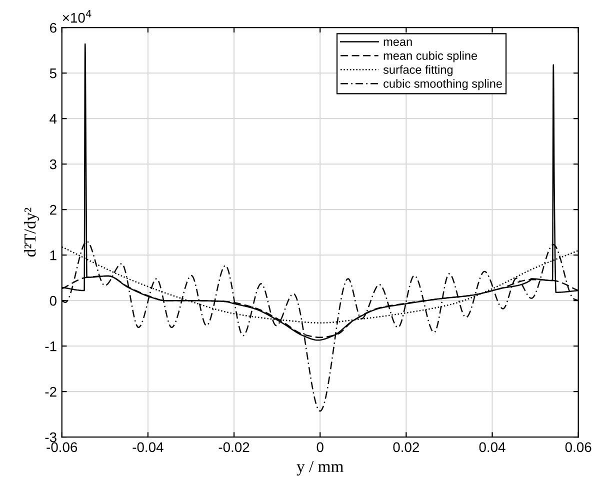  Describe the element at coordinates (50, 391) in the screenshot. I see `y-tick-label: -2` at that location.